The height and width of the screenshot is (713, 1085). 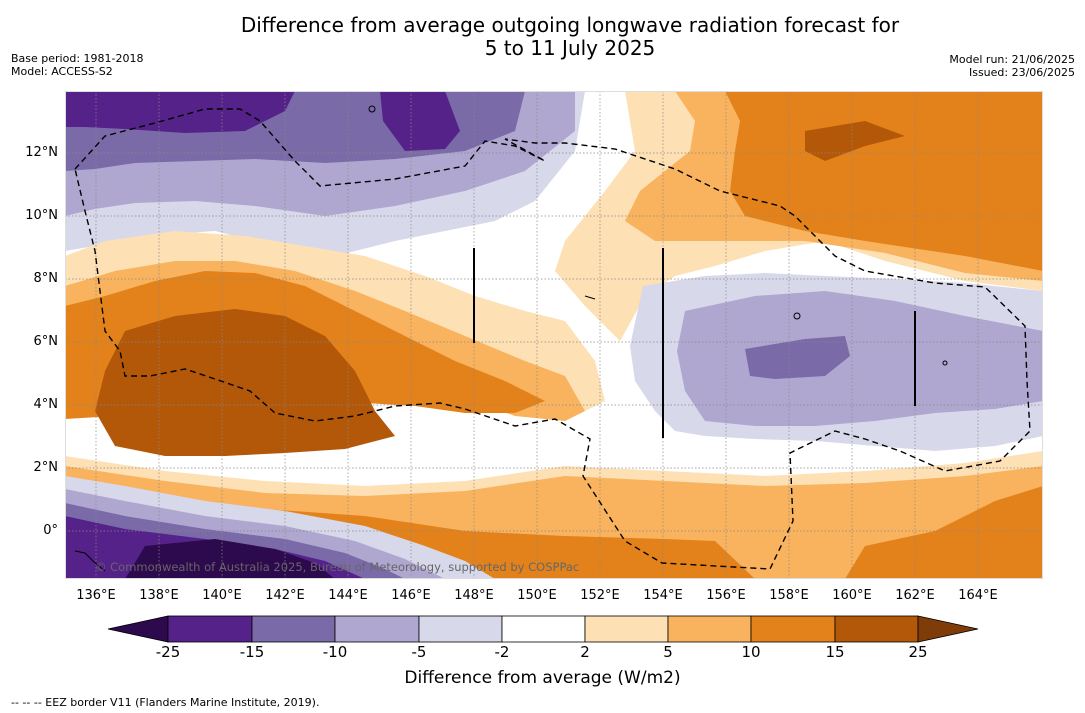 What do you see at coordinates (948, 629) in the screenshot?
I see `colorbar-extend-high` at bounding box center [948, 629].